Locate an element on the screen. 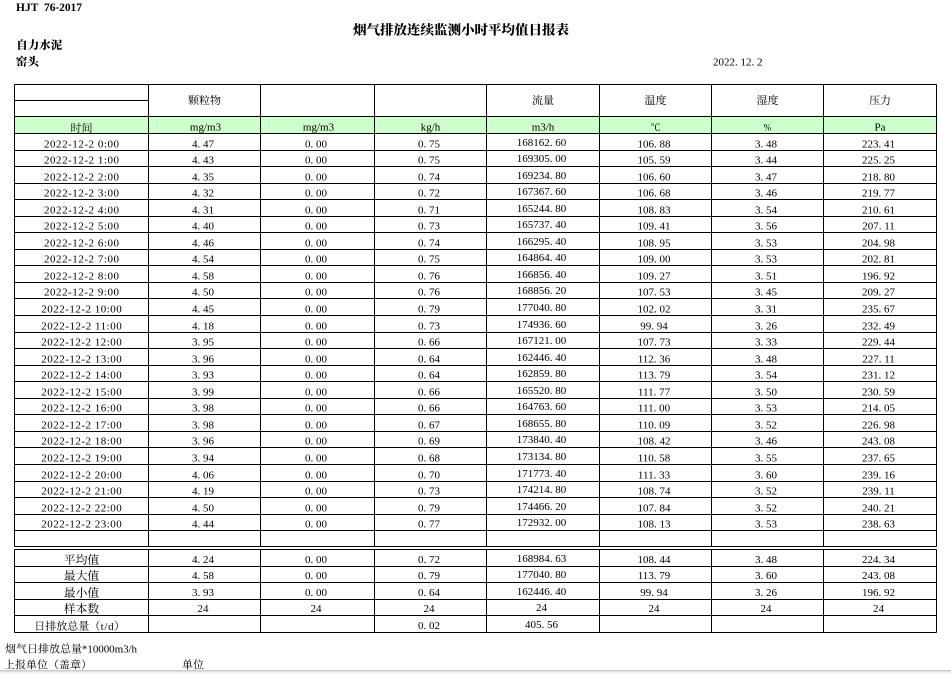 The image size is (951, 674). svg-text: 3. 98 is located at coordinates (203, 408).